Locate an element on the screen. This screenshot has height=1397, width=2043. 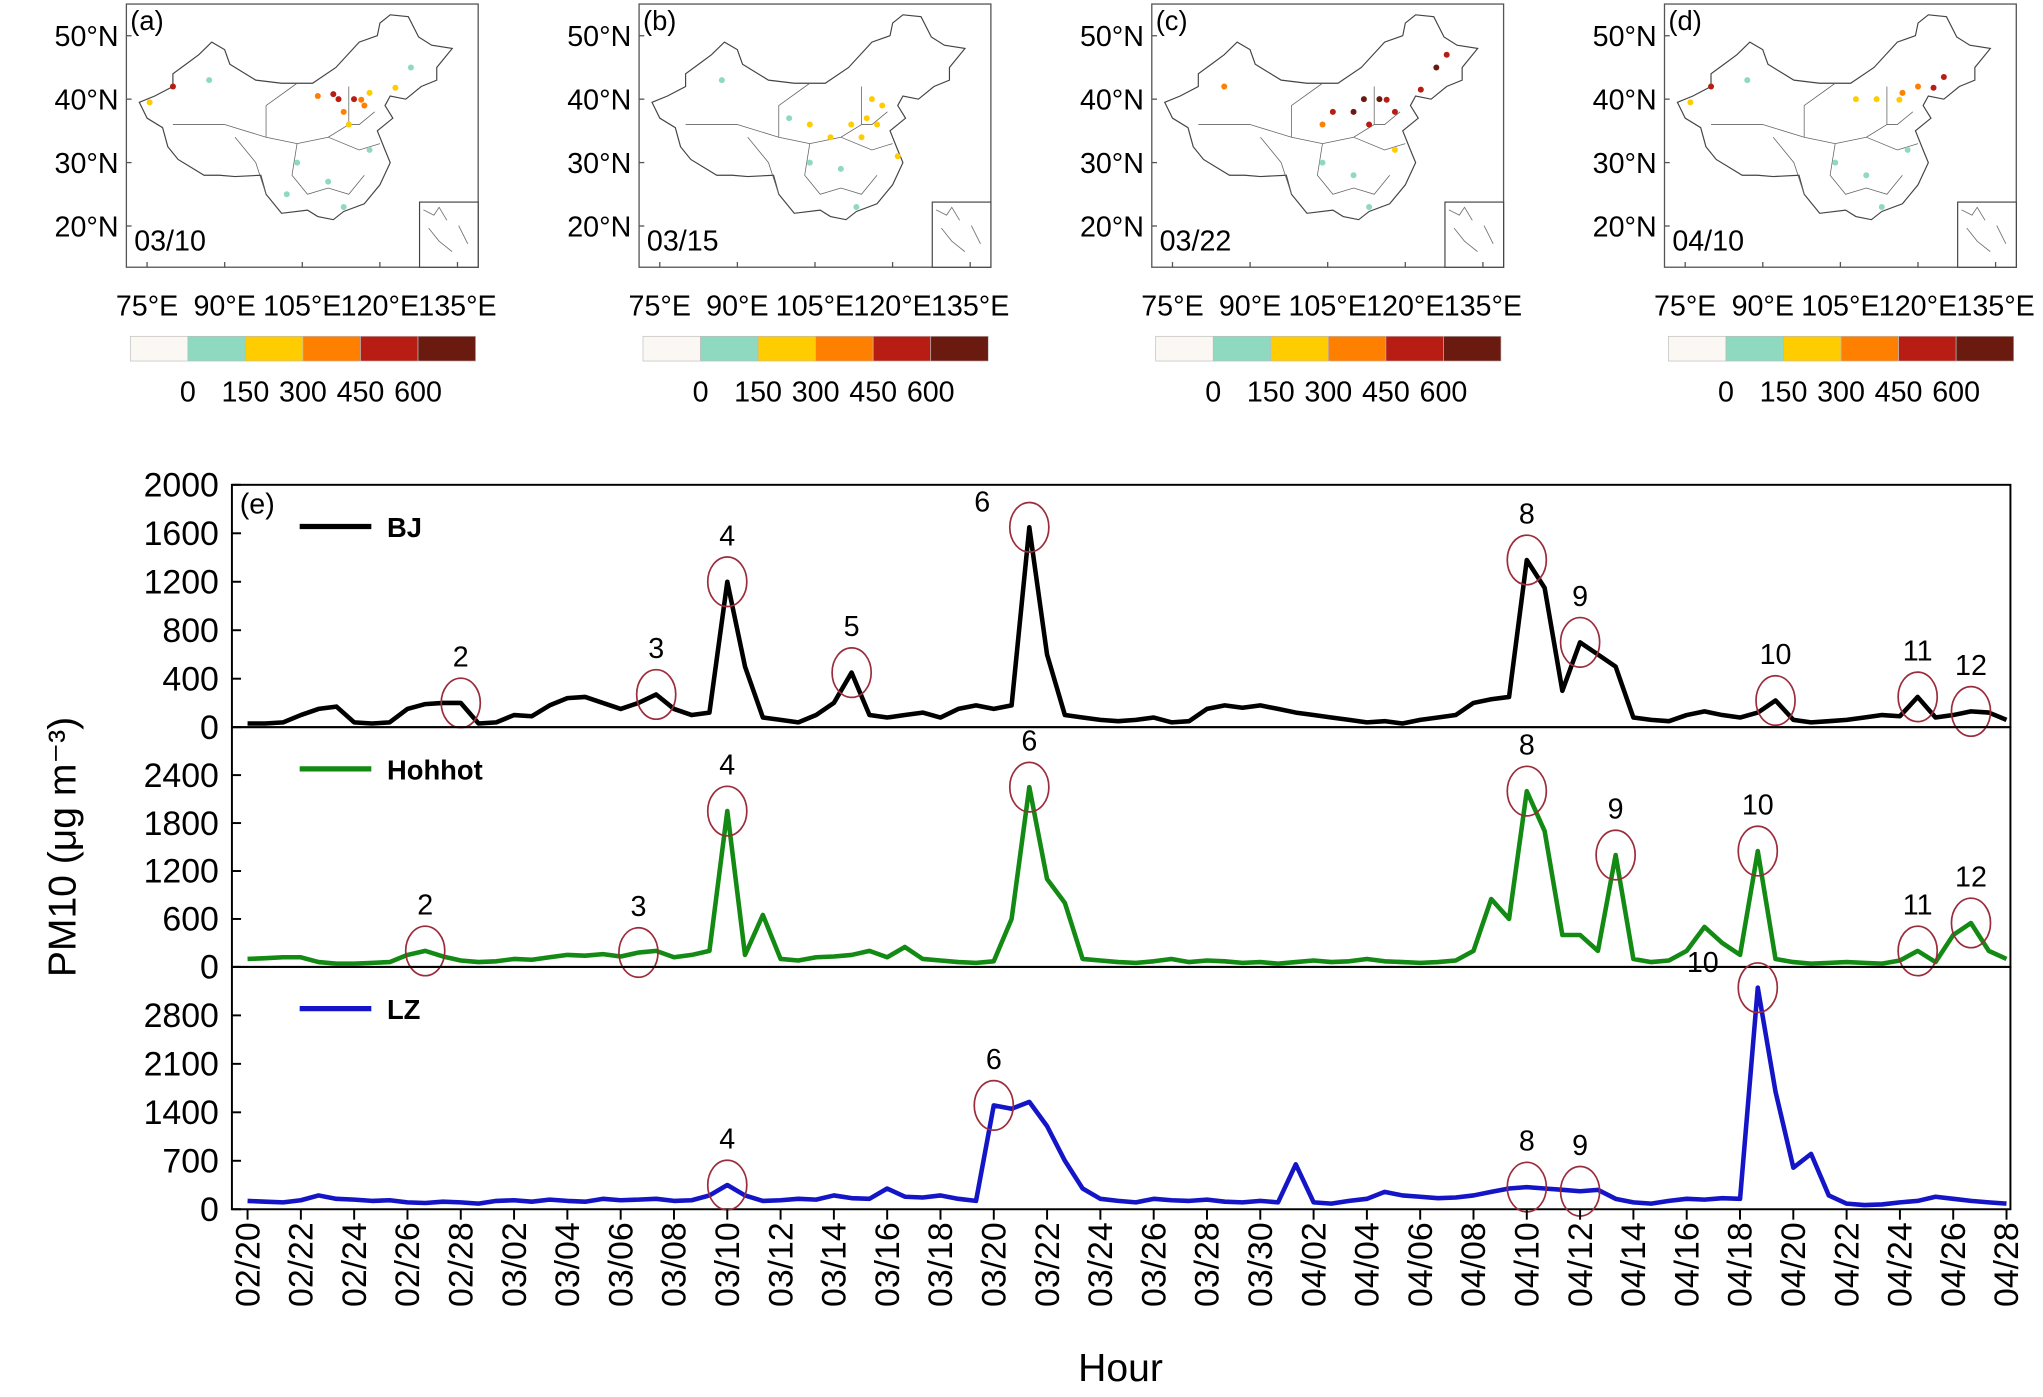
y-tick-label: 1600 is located at coordinates (181, 534).